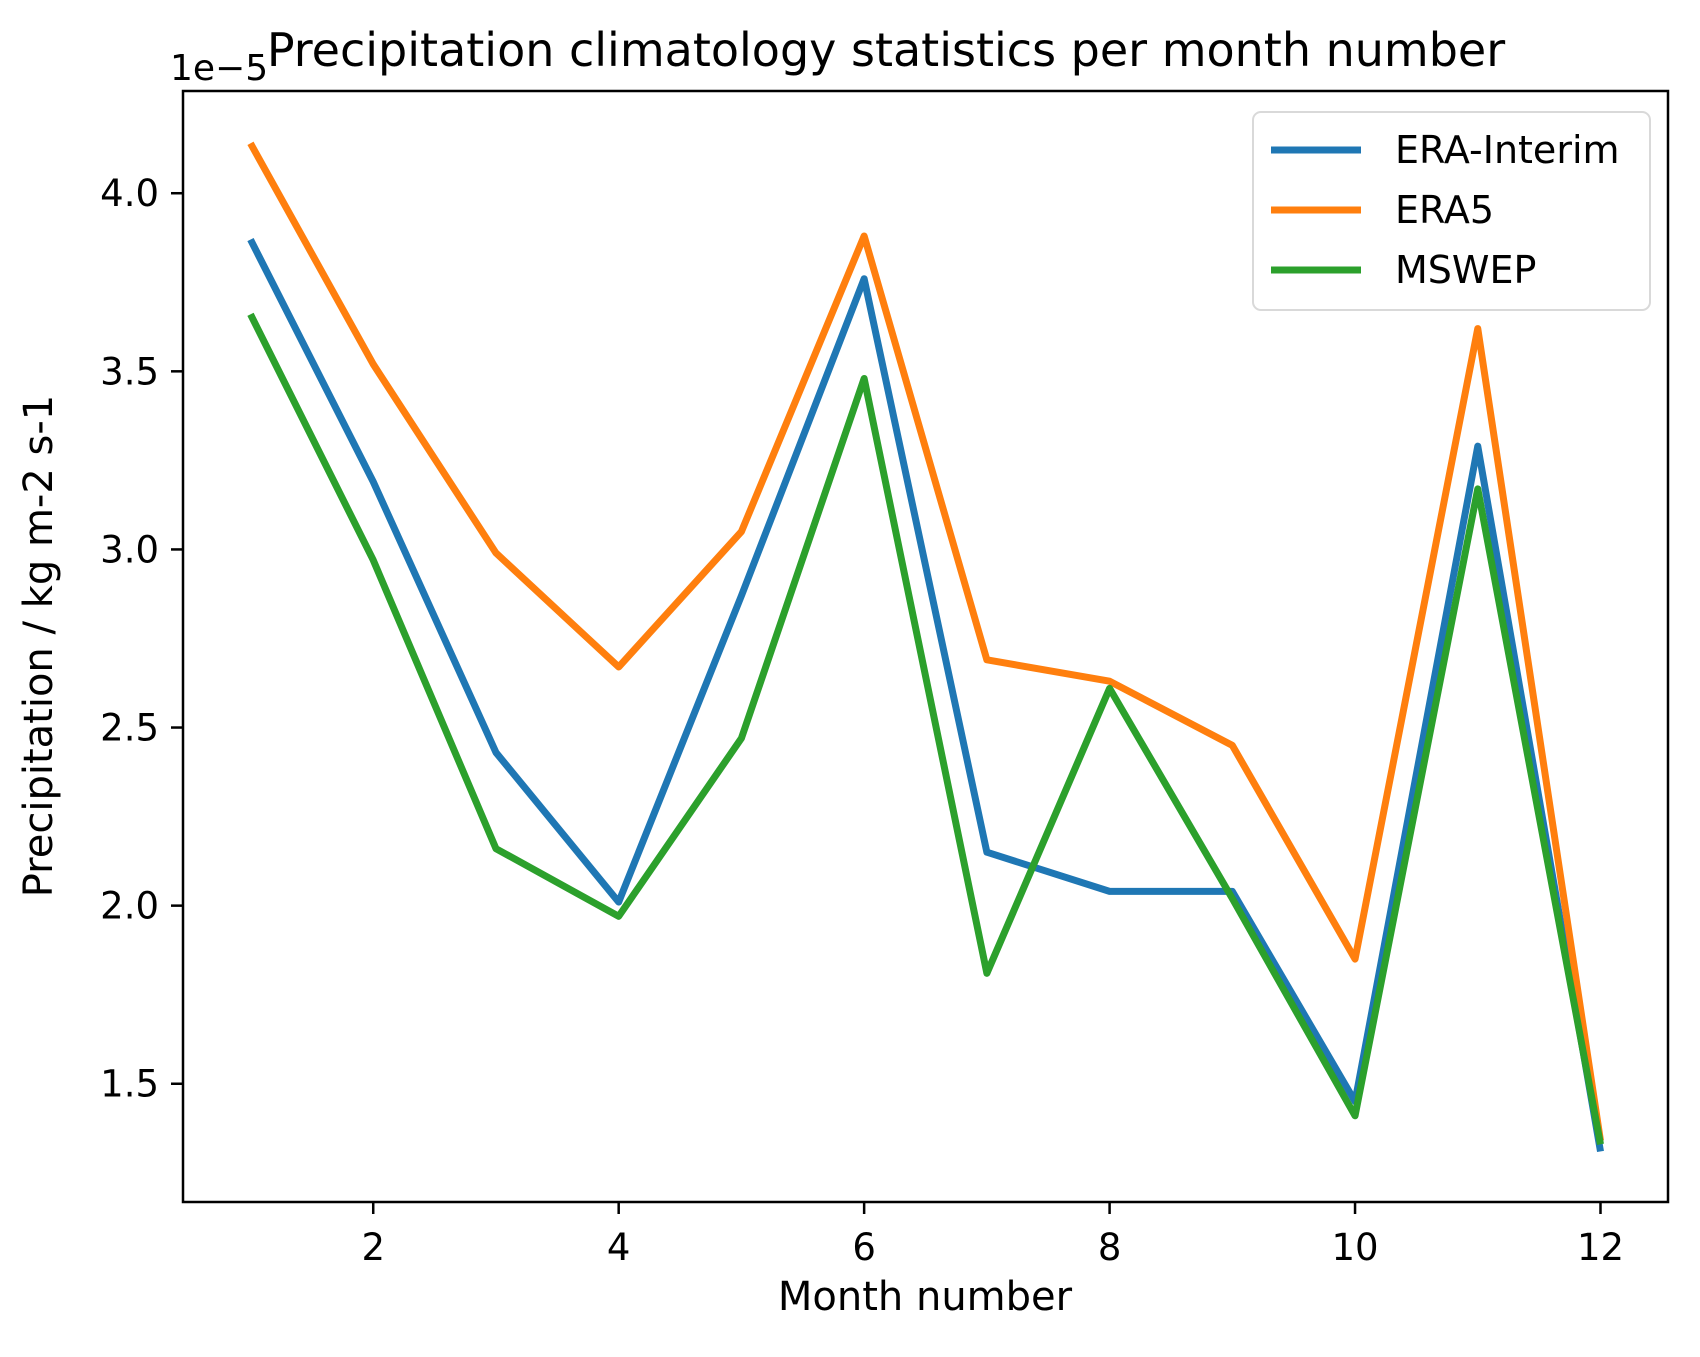 The height and width of the screenshot is (1357, 1700). What do you see at coordinates (129, 1084) in the screenshot?
I see `y-tick-label: 1.5` at bounding box center [129, 1084].